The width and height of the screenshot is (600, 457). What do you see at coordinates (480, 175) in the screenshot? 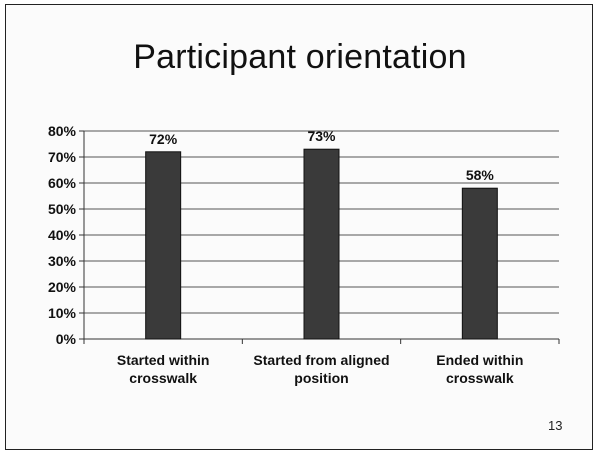
I see `data-label: 58%` at bounding box center [480, 175].